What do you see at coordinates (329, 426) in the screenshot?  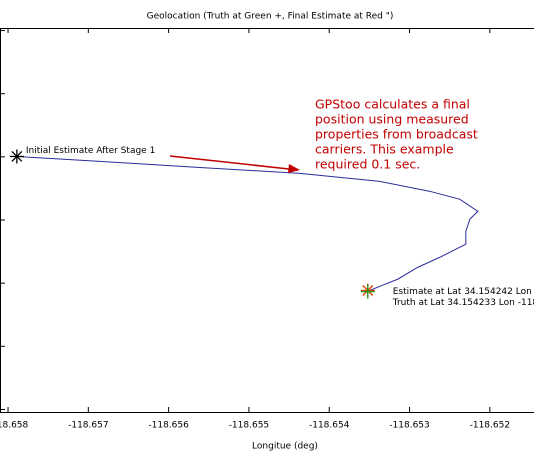 I see `x-tick-label: -118.654` at bounding box center [329, 426].